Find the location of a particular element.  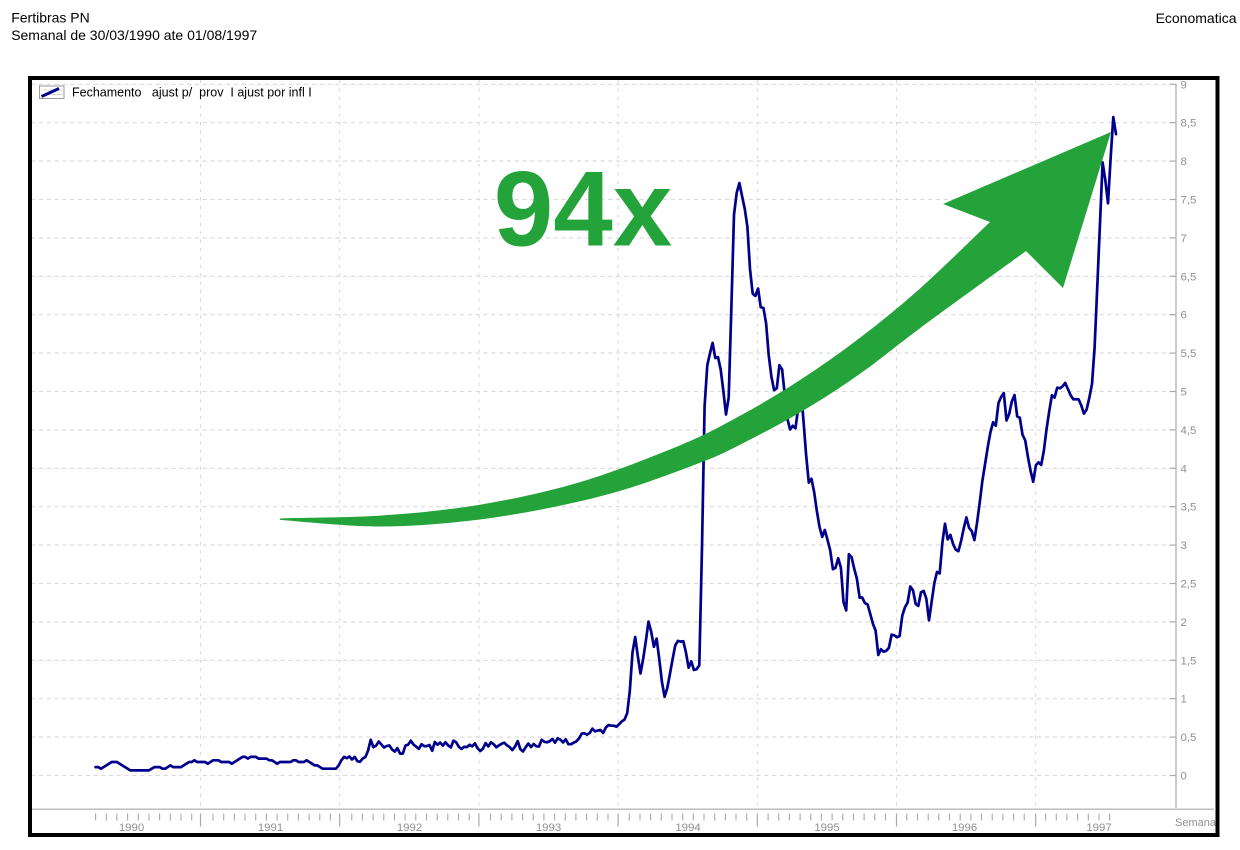

svg-text: 1990 is located at coordinates (131, 828).